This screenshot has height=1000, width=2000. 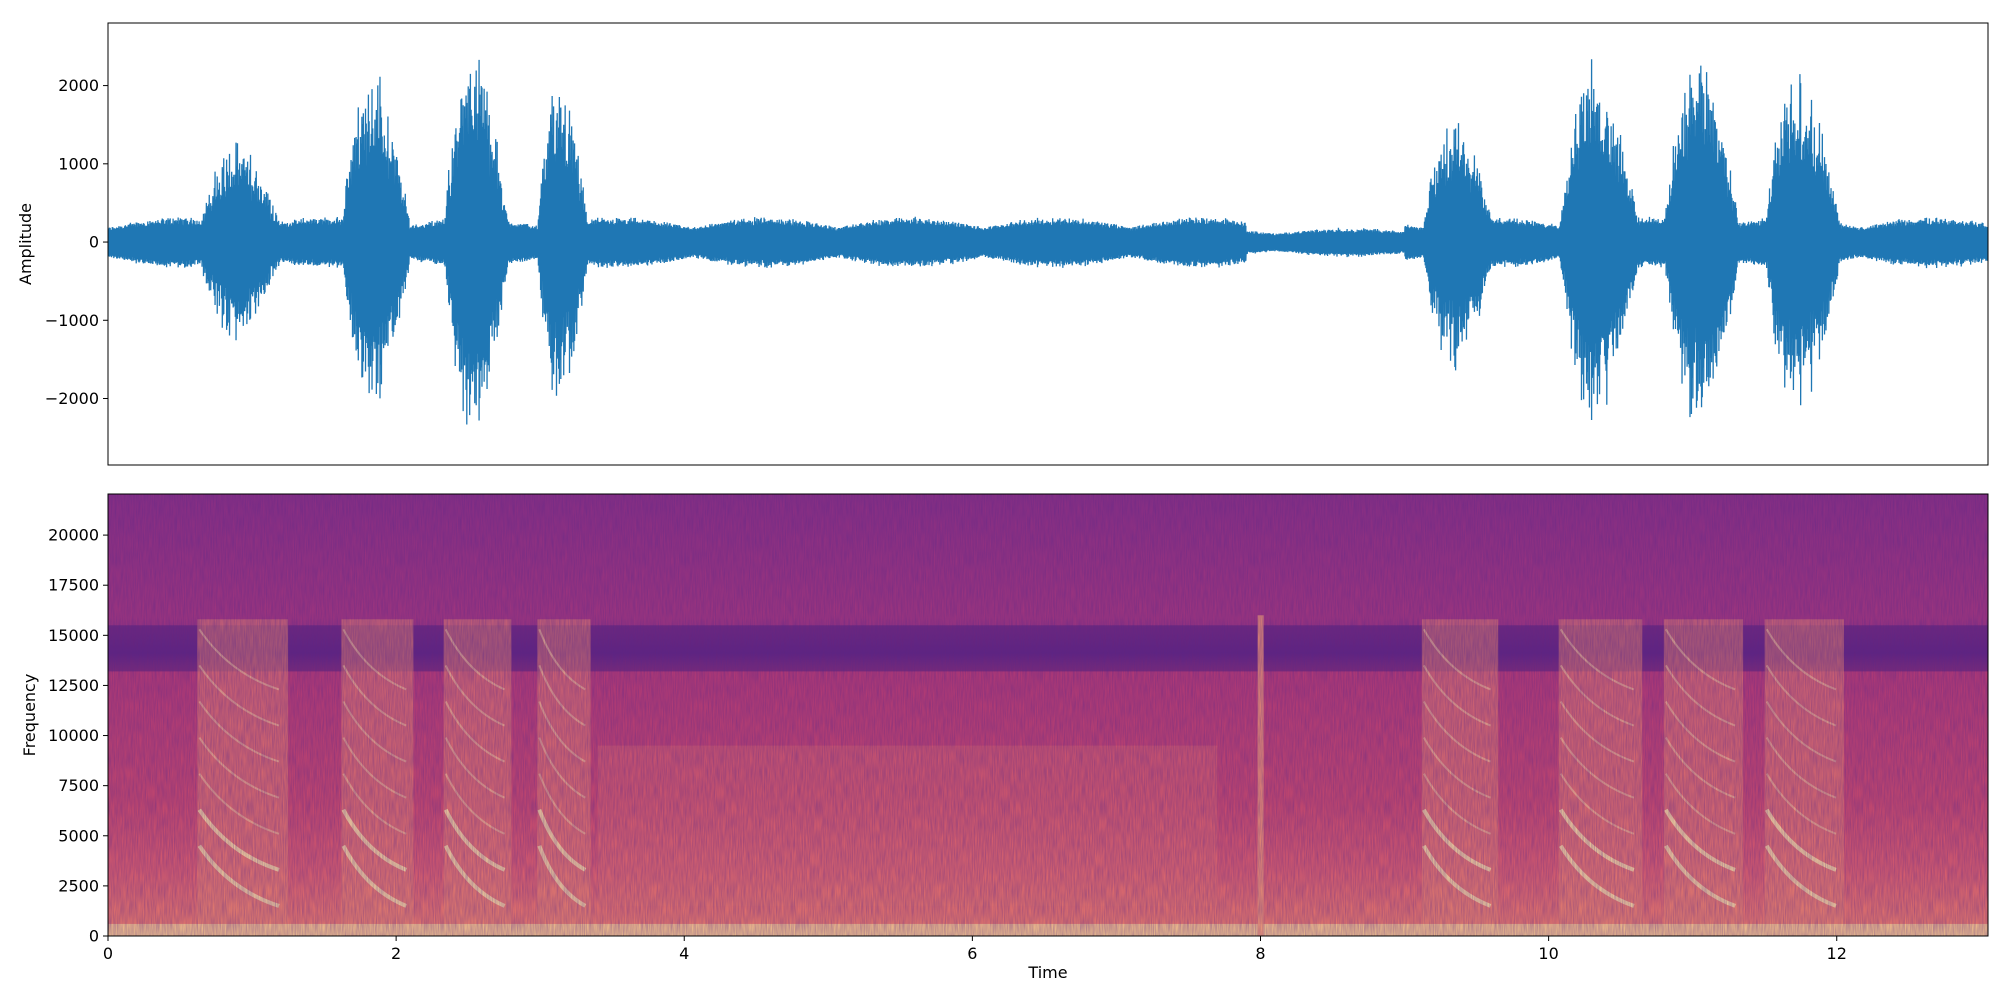 What do you see at coordinates (73, 685) in the screenshot?
I see `spectrogram-y-tick-label: 12500` at bounding box center [73, 685].